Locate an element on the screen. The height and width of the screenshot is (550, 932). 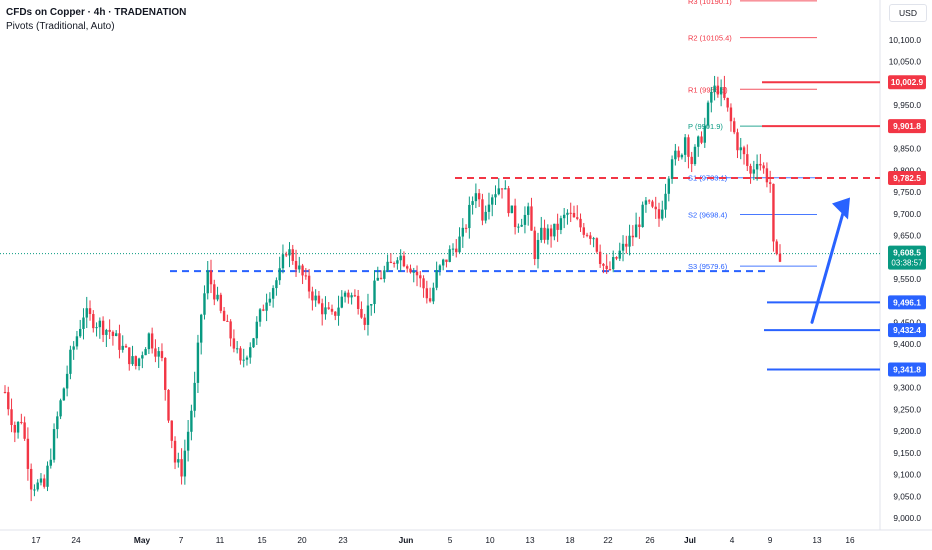
level-price-label: 9,432.4 is located at coordinates (907, 330).